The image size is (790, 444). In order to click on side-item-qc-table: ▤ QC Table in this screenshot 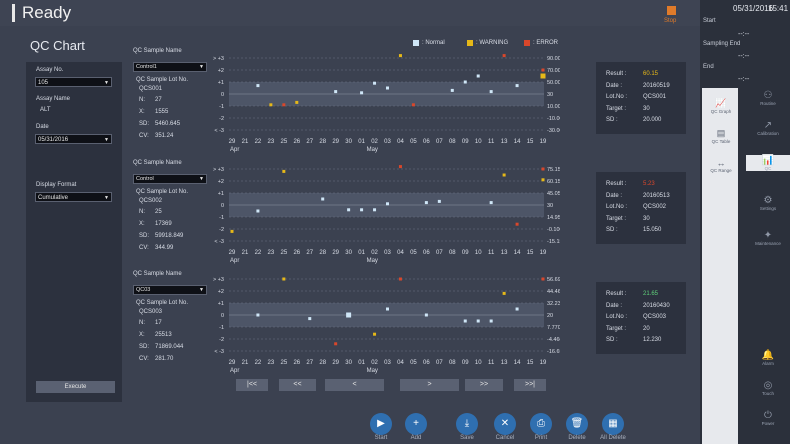, I will do `click(721, 136)`.